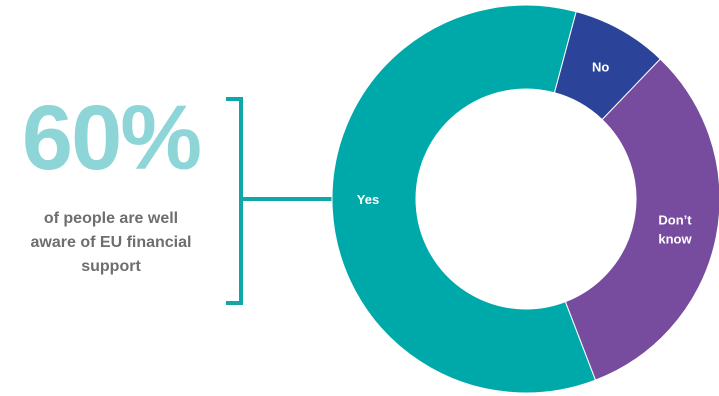 The image size is (719, 396). Describe the element at coordinates (111, 138) in the screenshot. I see `highlight-percentage: 60%` at that location.